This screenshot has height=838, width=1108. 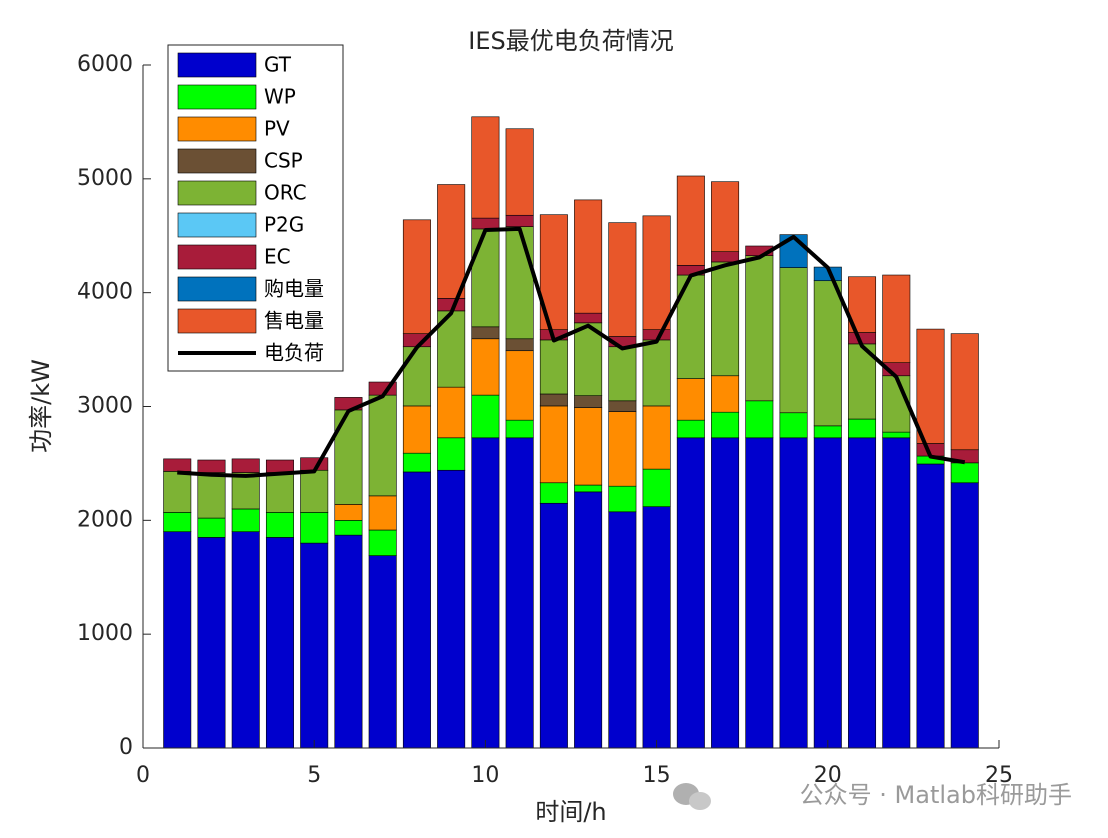 What do you see at coordinates (277, 129) in the screenshot?
I see `legend-label: PV` at bounding box center [277, 129].